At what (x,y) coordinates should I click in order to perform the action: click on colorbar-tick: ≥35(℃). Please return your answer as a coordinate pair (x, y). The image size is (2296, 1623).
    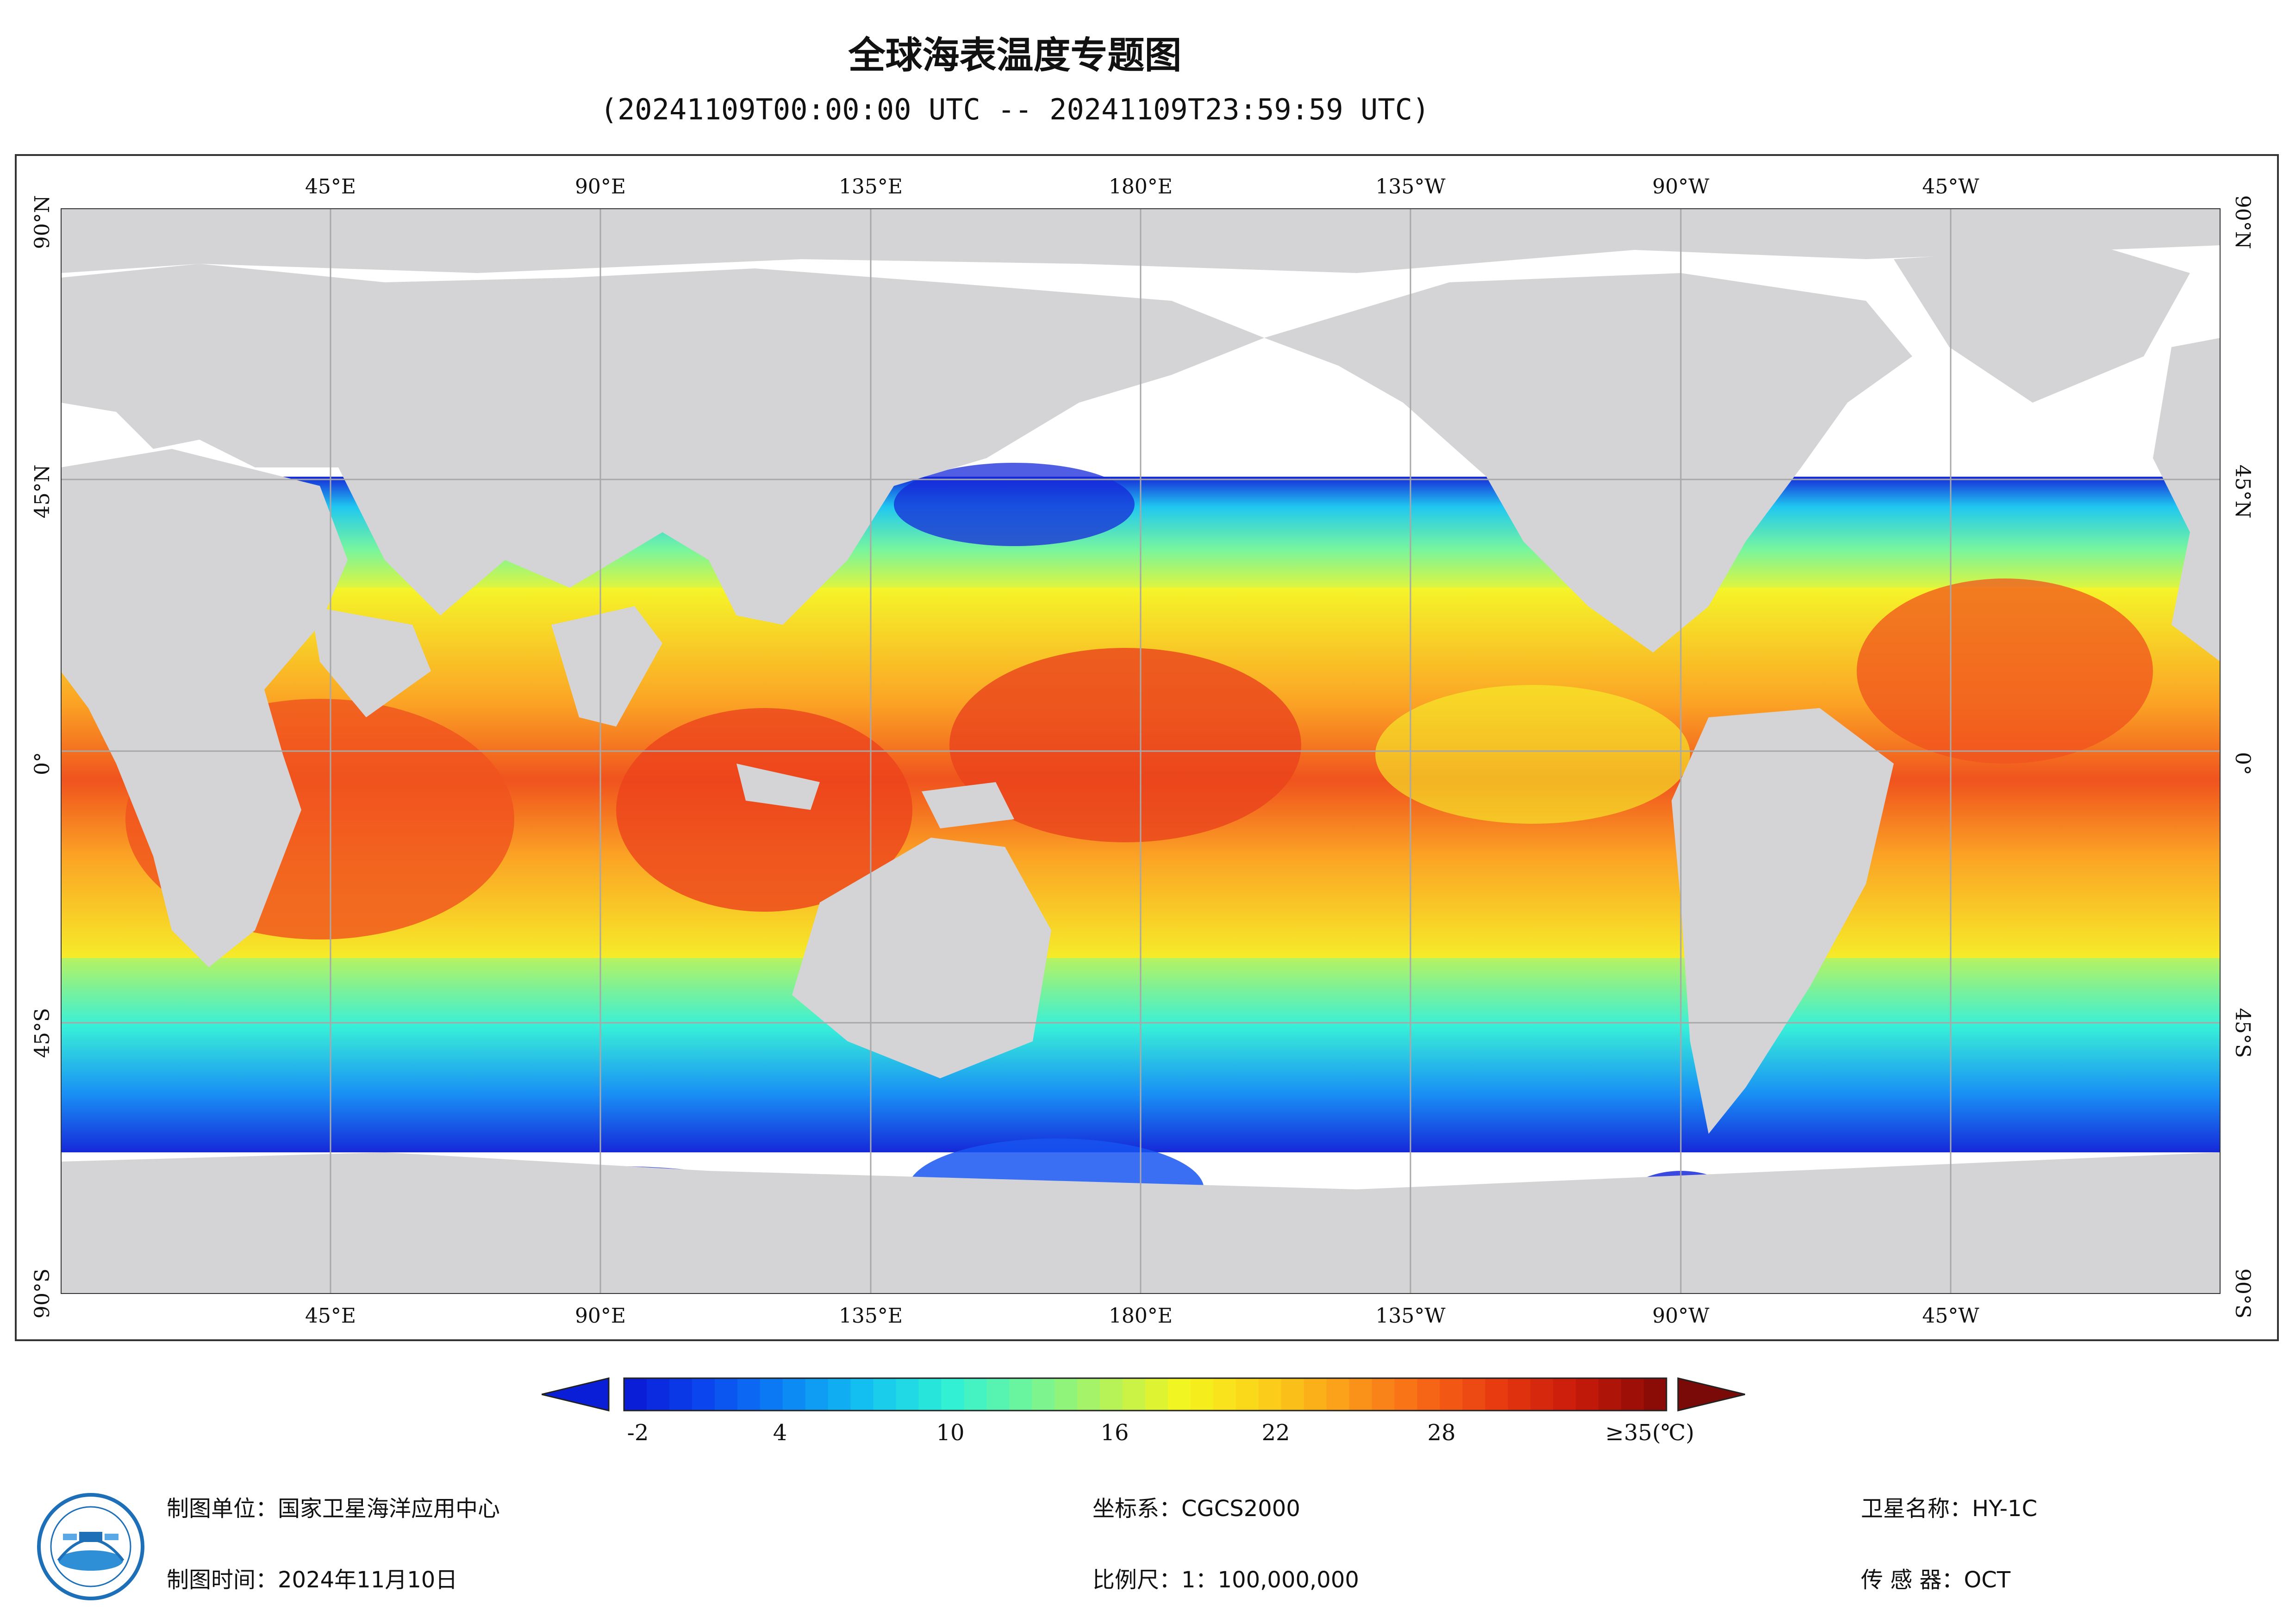
    Looking at the image, I should click on (1650, 1433).